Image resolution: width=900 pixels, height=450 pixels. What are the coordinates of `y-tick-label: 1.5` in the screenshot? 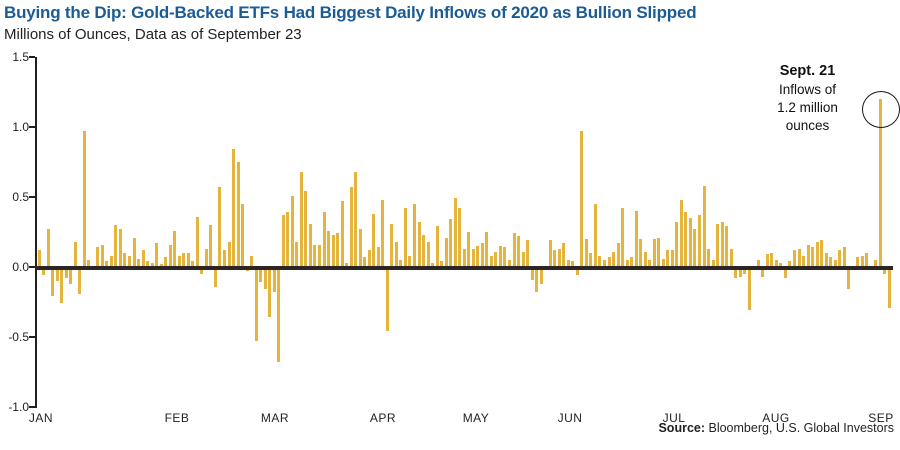 It's located at (20, 57).